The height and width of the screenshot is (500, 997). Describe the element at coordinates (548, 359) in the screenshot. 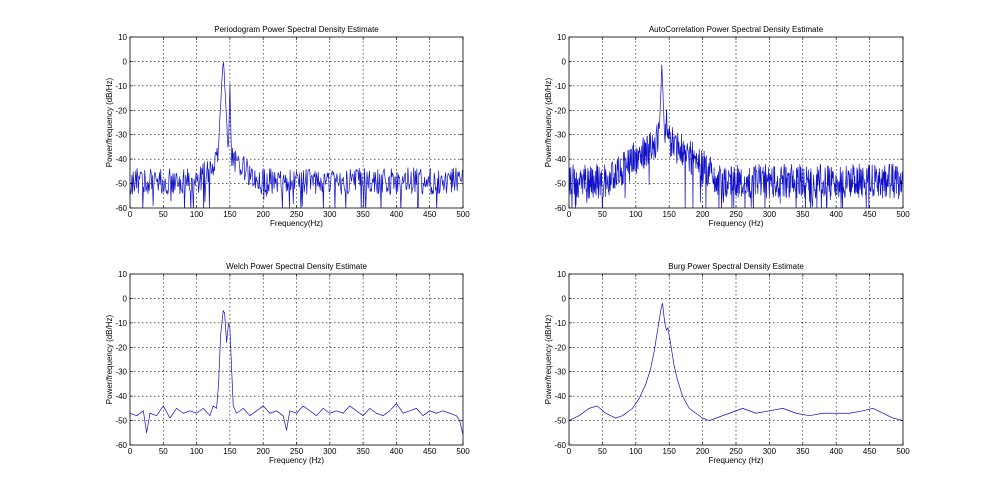

I see `burg-ylabel: Power/frequency (dB/Hz)` at that location.